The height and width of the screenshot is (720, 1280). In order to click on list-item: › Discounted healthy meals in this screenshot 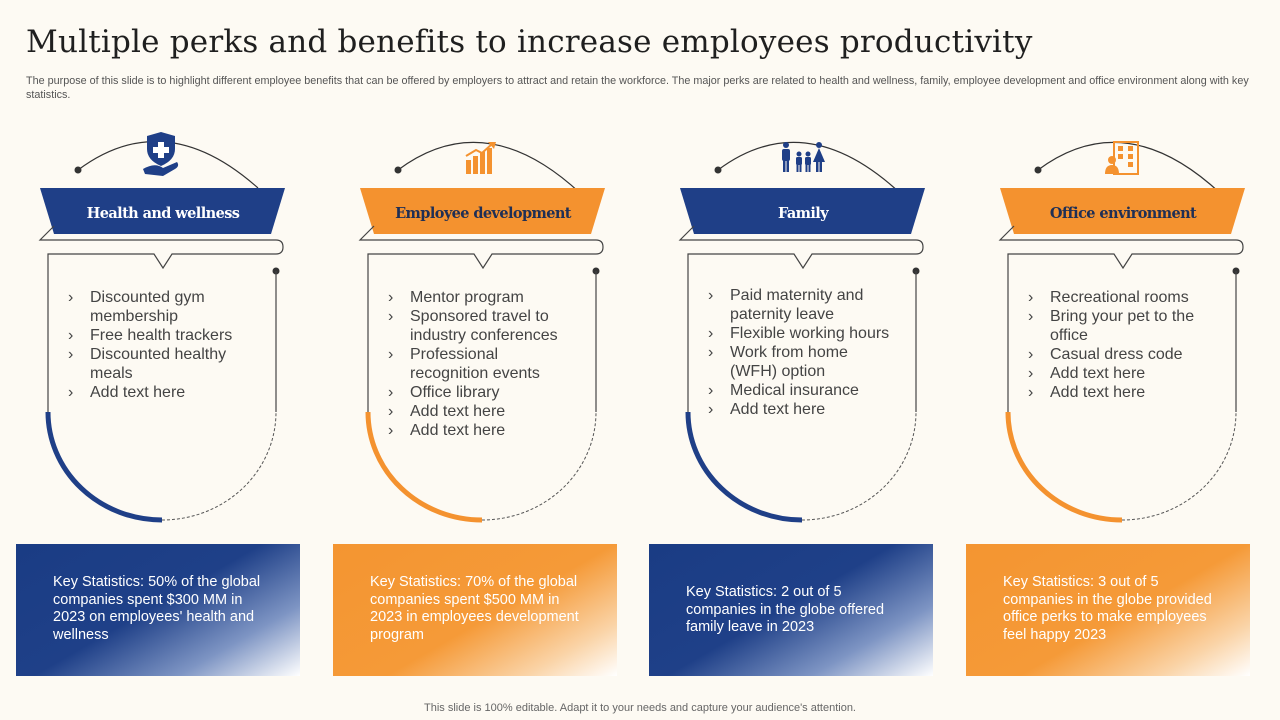, I will do `click(147, 364)`.